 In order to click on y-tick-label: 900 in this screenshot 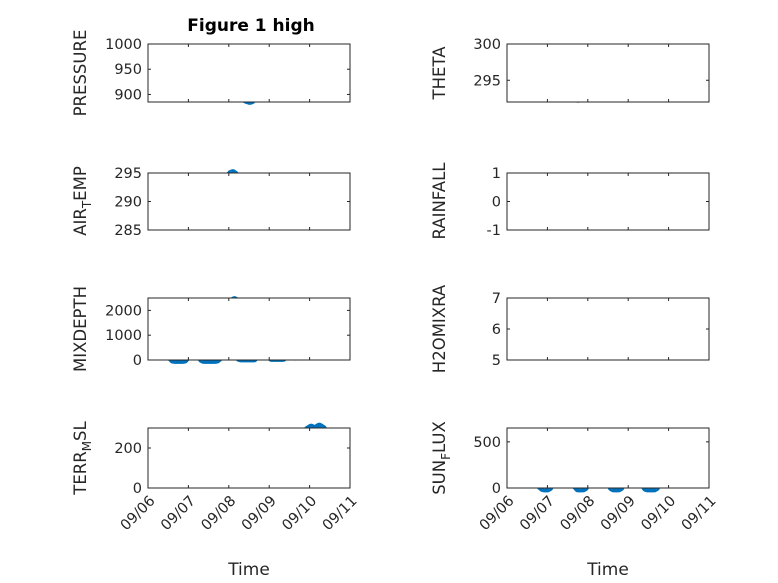, I will do `click(128, 95)`.